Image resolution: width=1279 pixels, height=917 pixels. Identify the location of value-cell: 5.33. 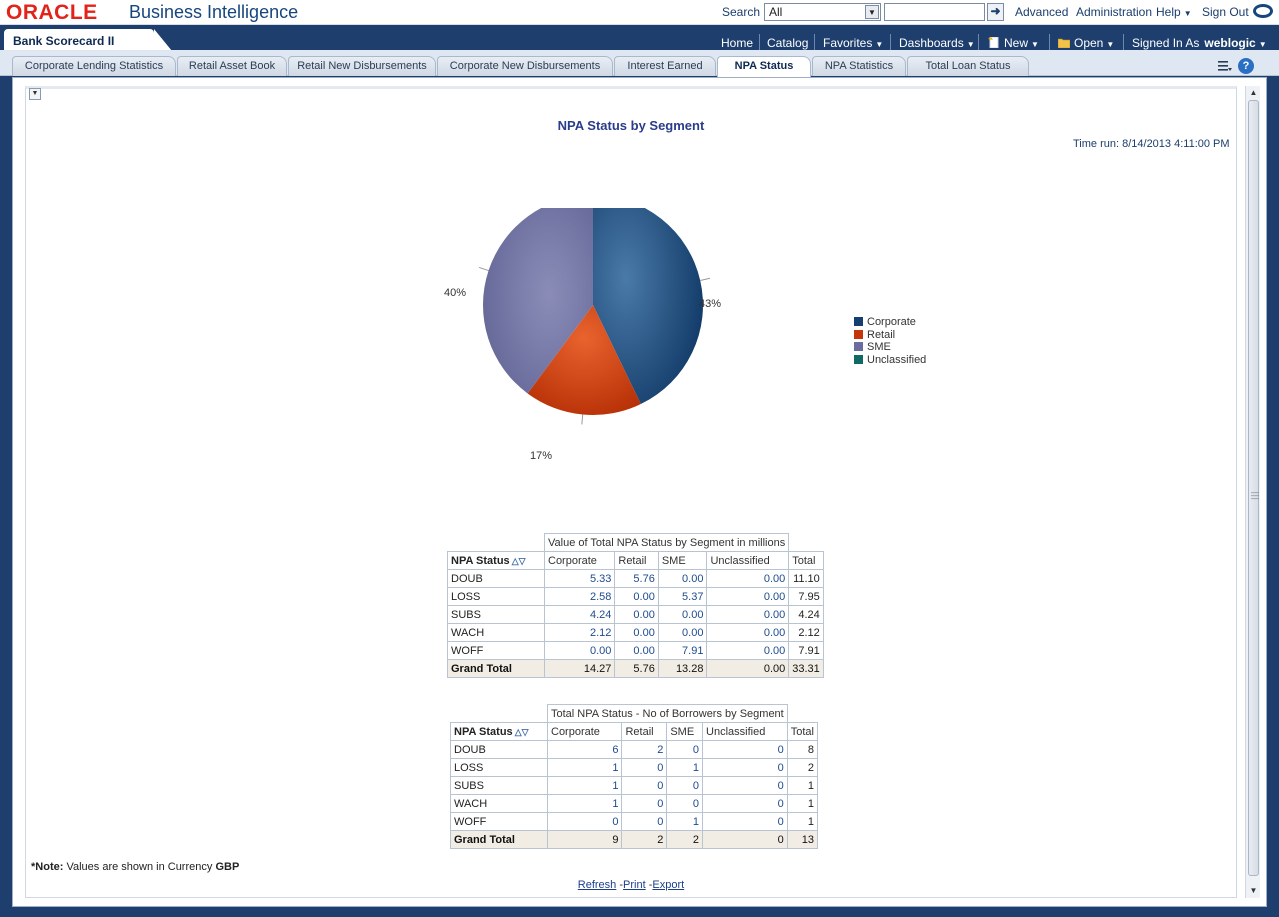
(579, 578).